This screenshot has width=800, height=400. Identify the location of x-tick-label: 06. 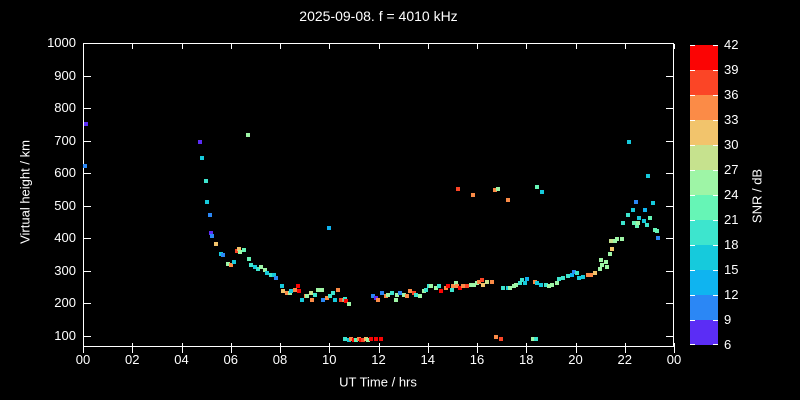
(230, 359).